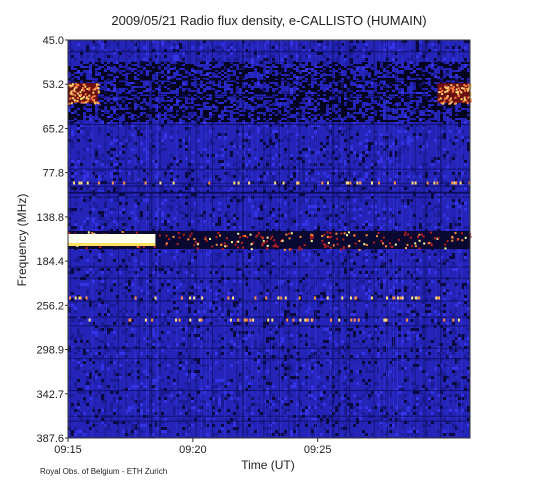 This screenshot has height=480, width=540. I want to click on y-tick-label: 45.0, so click(53, 41).